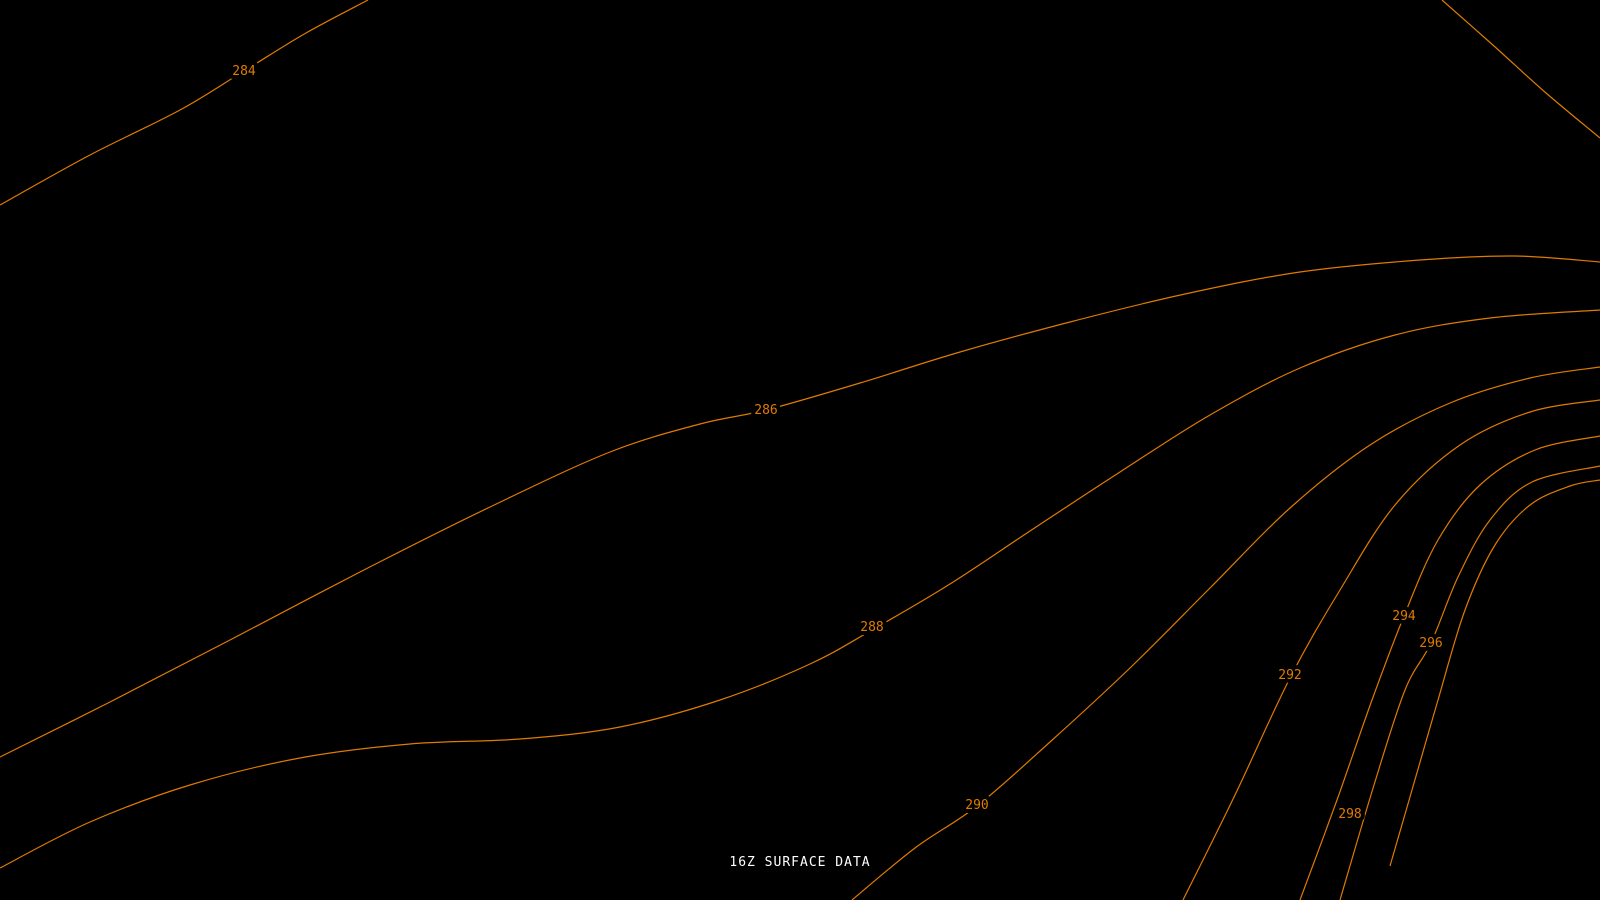 Image resolution: width=1600 pixels, height=900 pixels. What do you see at coordinates (871, 627) in the screenshot?
I see `contour-label-288: 288` at bounding box center [871, 627].